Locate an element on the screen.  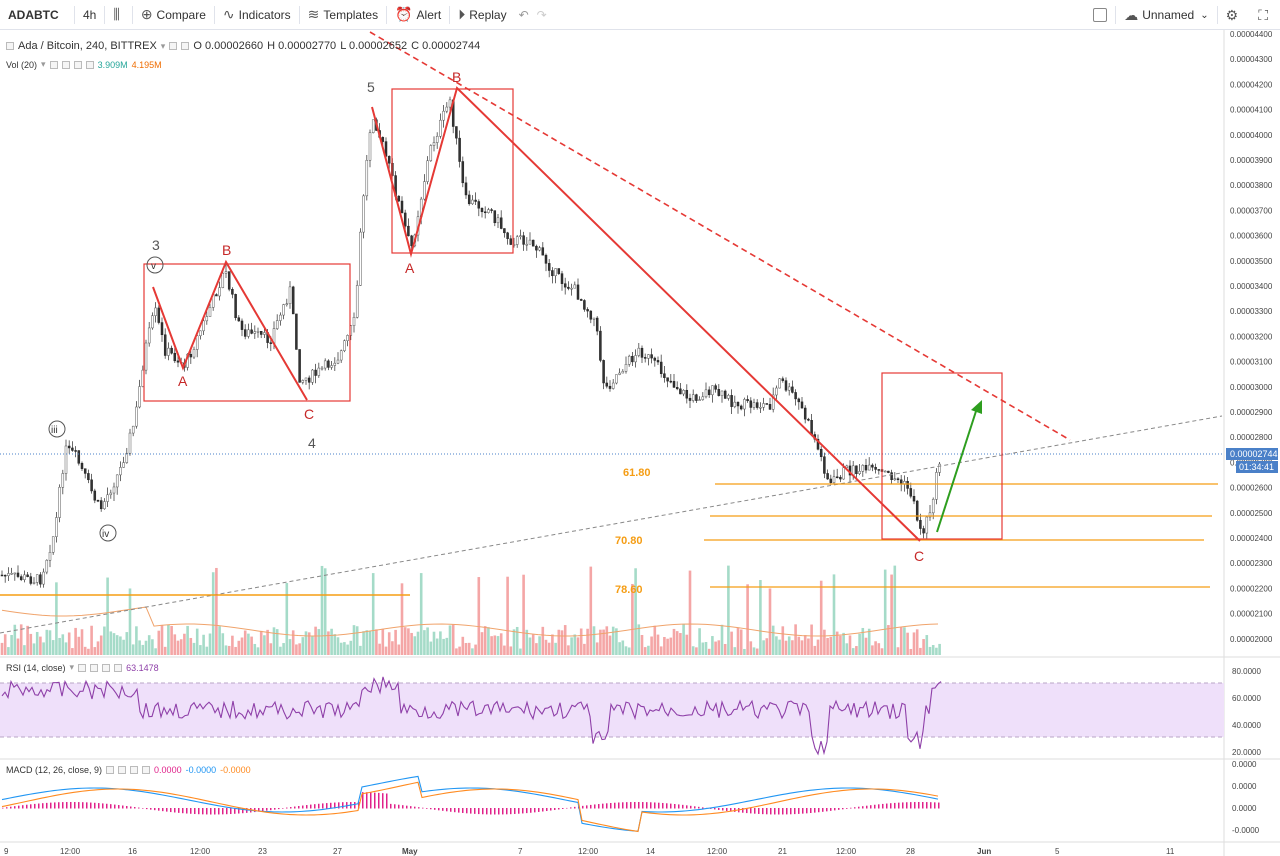
compare-button: ⊕ Compare is located at coordinates (173, 15).